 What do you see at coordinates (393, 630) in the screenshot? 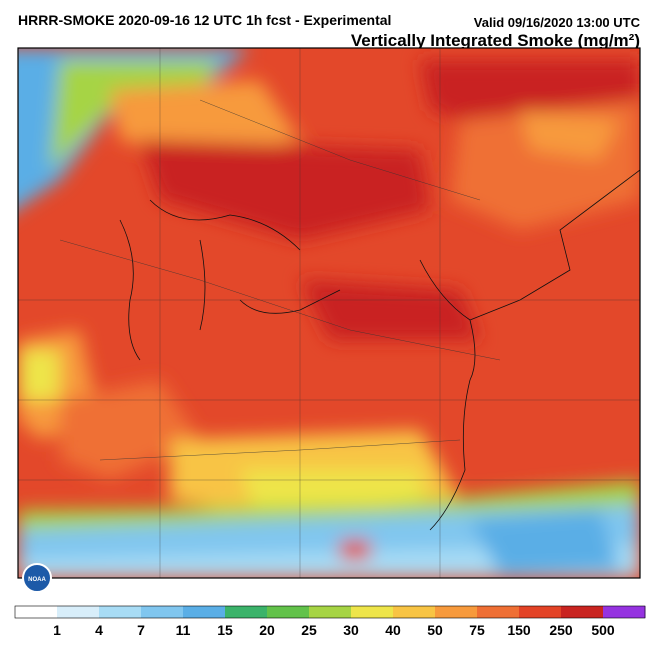
I see `colorbar-label: 40` at bounding box center [393, 630].